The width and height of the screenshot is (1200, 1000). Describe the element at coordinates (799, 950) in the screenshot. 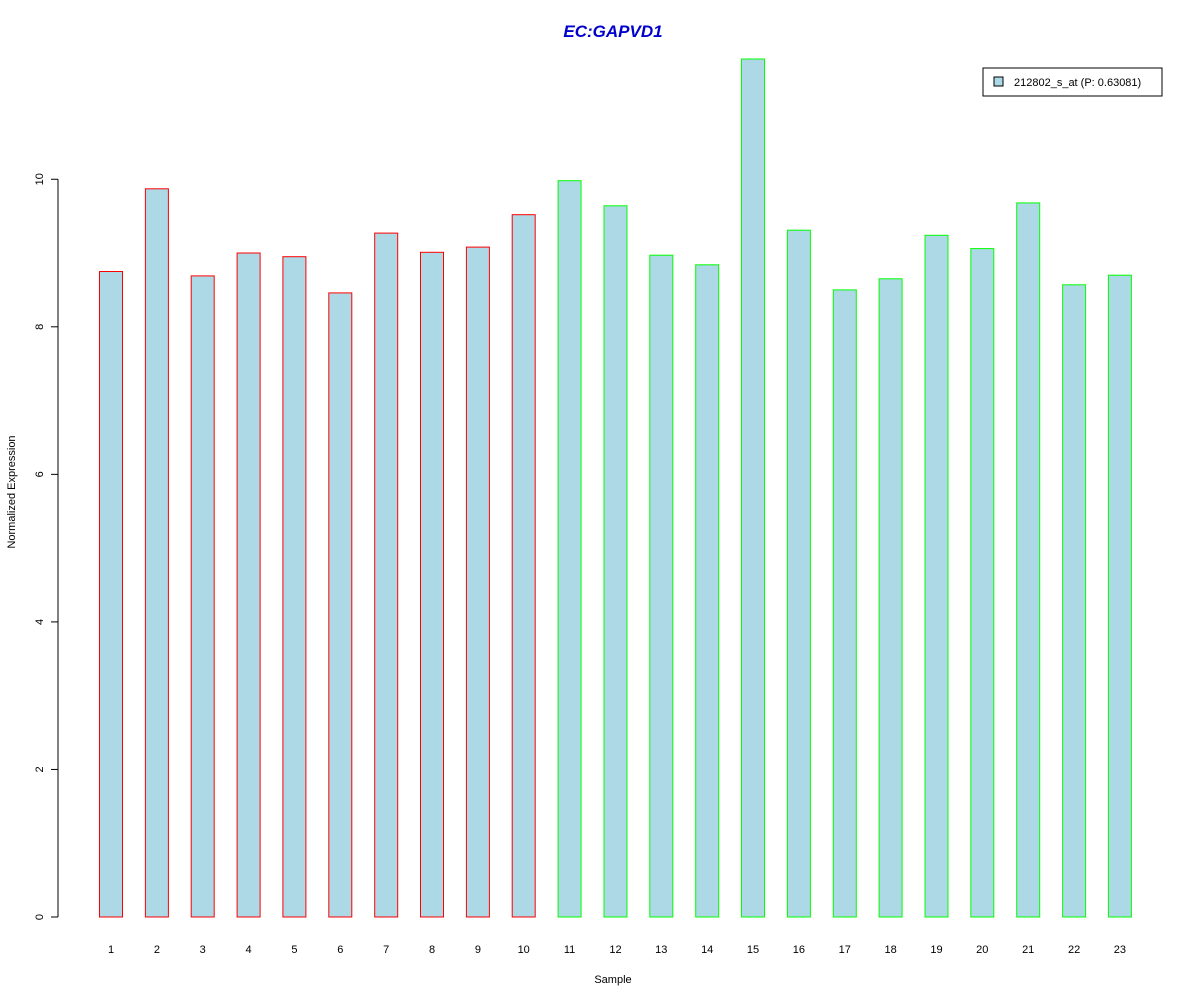

I see `x-tick-label: 16` at that location.